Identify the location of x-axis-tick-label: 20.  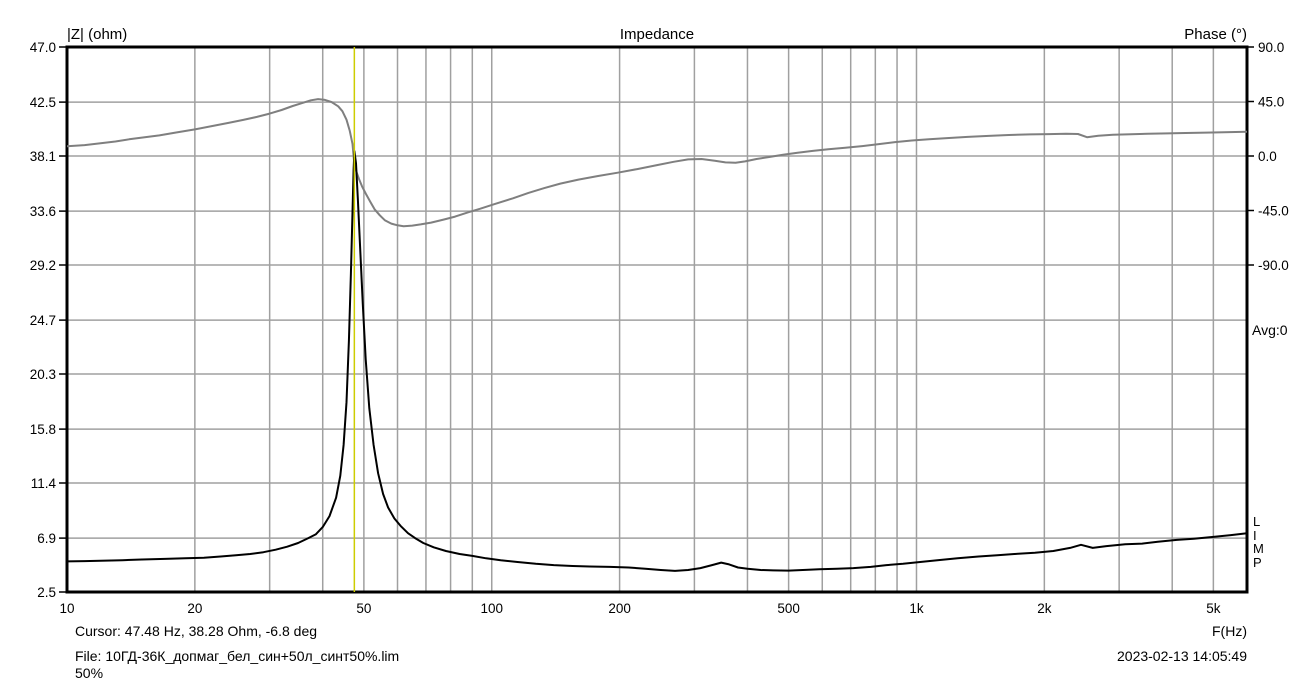
(194, 608).